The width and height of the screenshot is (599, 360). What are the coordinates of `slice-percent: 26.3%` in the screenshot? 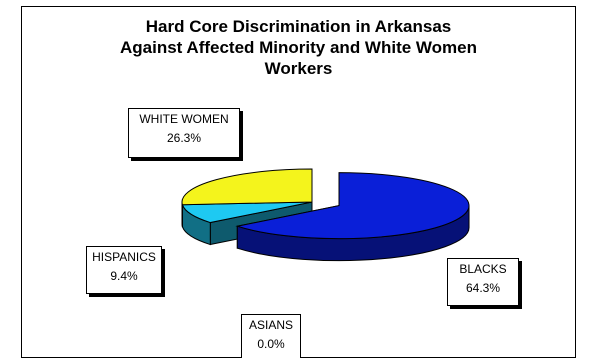 It's located at (184, 138).